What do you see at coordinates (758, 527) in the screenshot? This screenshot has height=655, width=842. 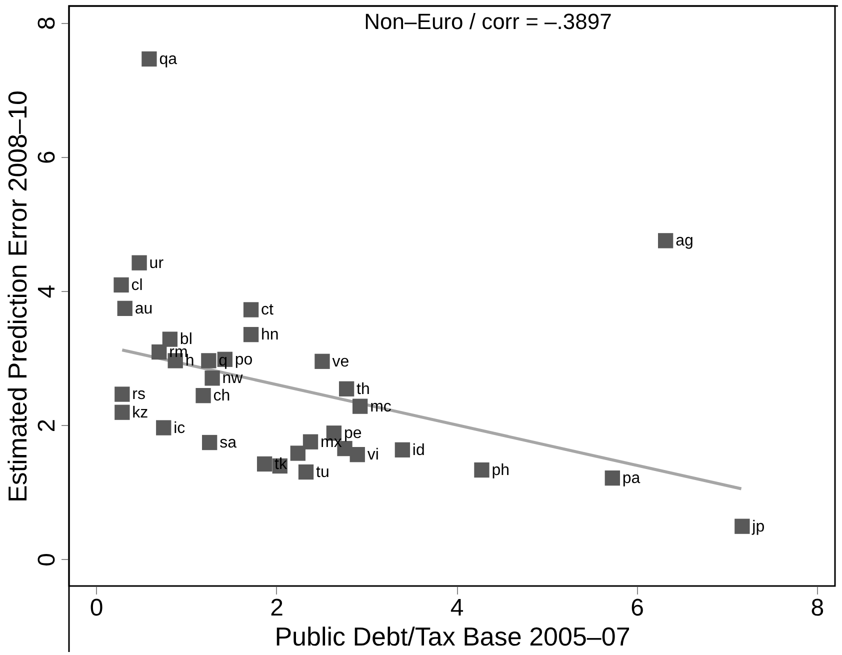 I see `data-label: jp` at bounding box center [758, 527].